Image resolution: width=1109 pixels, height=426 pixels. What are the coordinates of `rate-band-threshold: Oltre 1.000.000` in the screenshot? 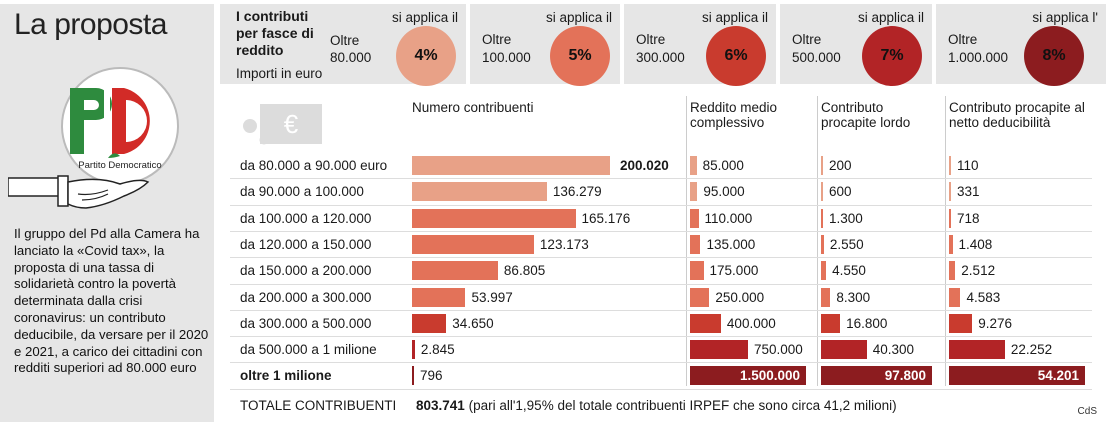 It's located at (978, 49).